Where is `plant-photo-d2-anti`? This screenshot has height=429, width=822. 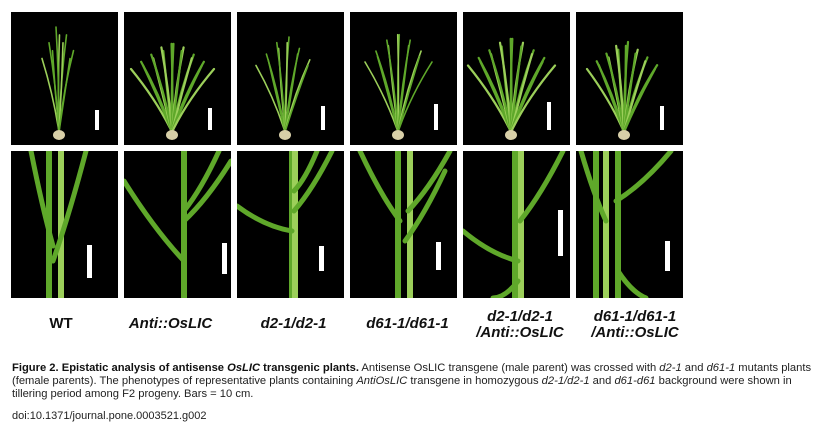
plant-photo-d2-anti is located at coordinates (516, 78).